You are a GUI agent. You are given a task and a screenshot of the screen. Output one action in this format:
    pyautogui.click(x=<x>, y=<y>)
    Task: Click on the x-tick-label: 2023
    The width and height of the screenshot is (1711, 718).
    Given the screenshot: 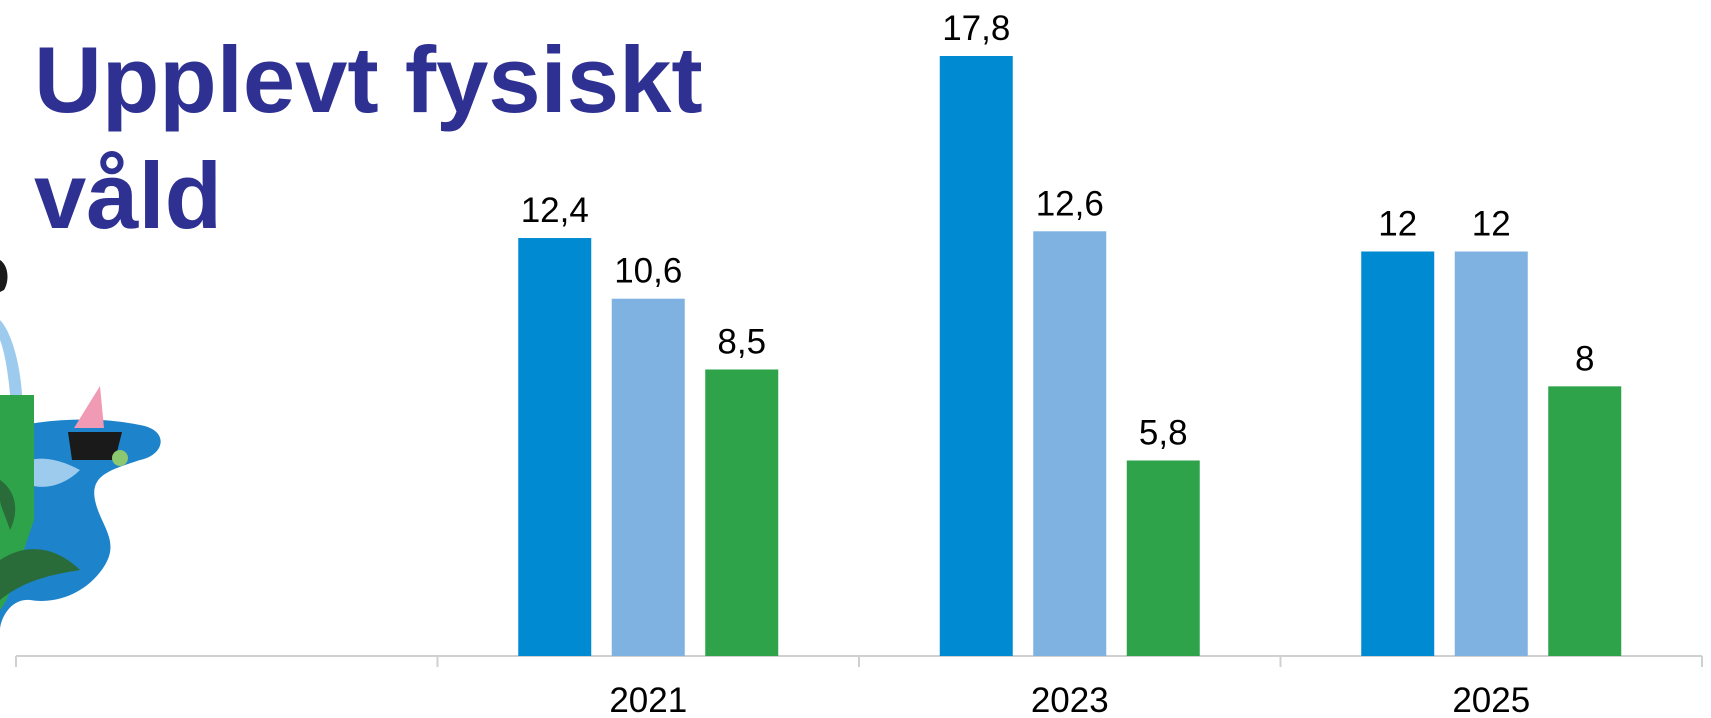 What is the action you would take?
    pyautogui.click(x=1070, y=699)
    